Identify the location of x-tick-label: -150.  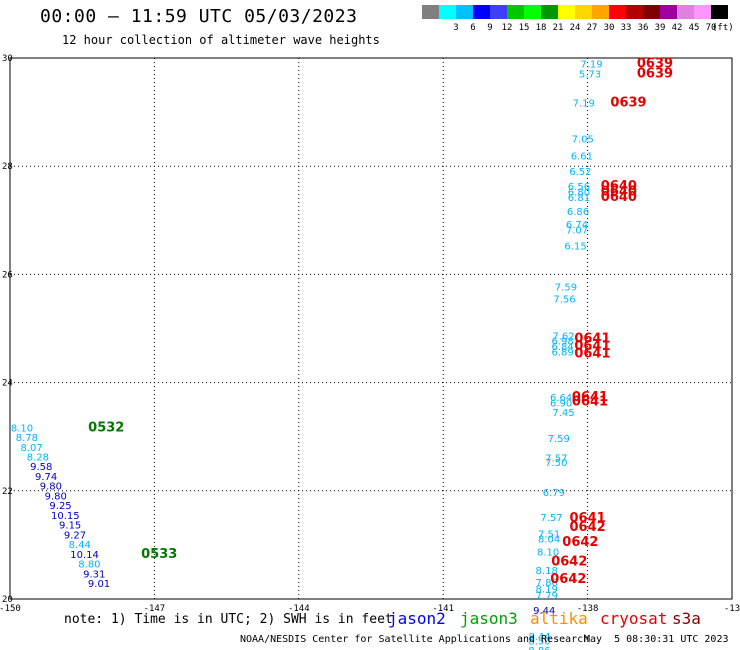
(10, 609).